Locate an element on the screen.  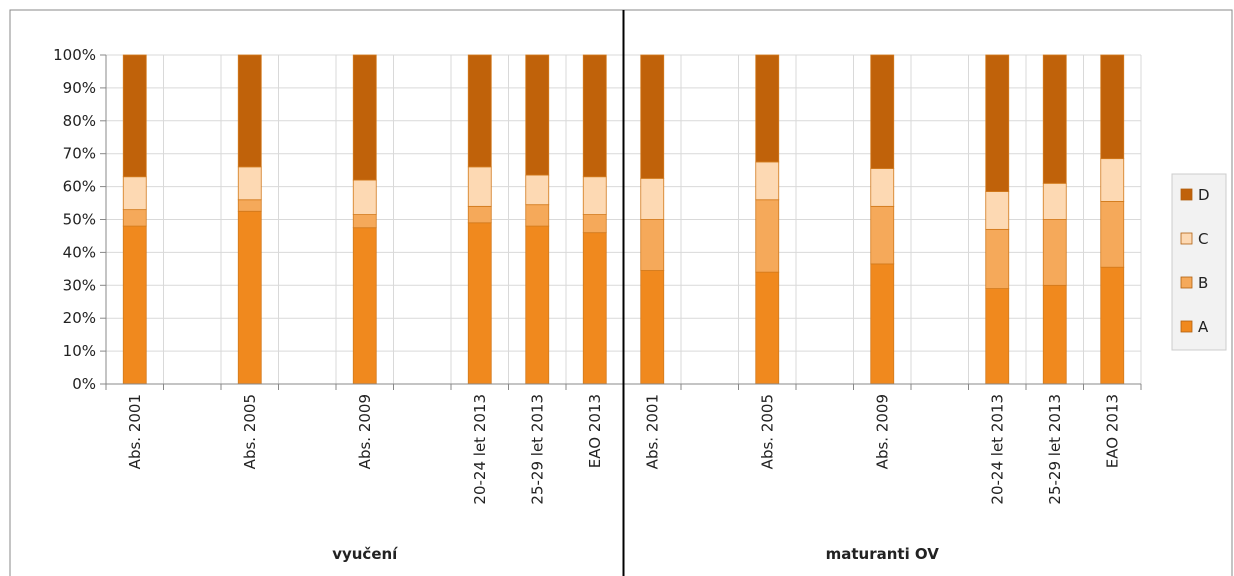
legend: D C B A is located at coordinates (1199, 262).